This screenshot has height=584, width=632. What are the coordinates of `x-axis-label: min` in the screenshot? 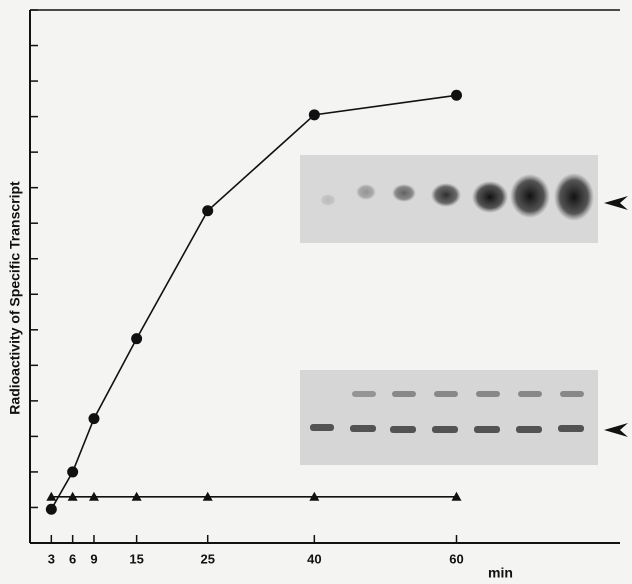 It's located at (500, 573).